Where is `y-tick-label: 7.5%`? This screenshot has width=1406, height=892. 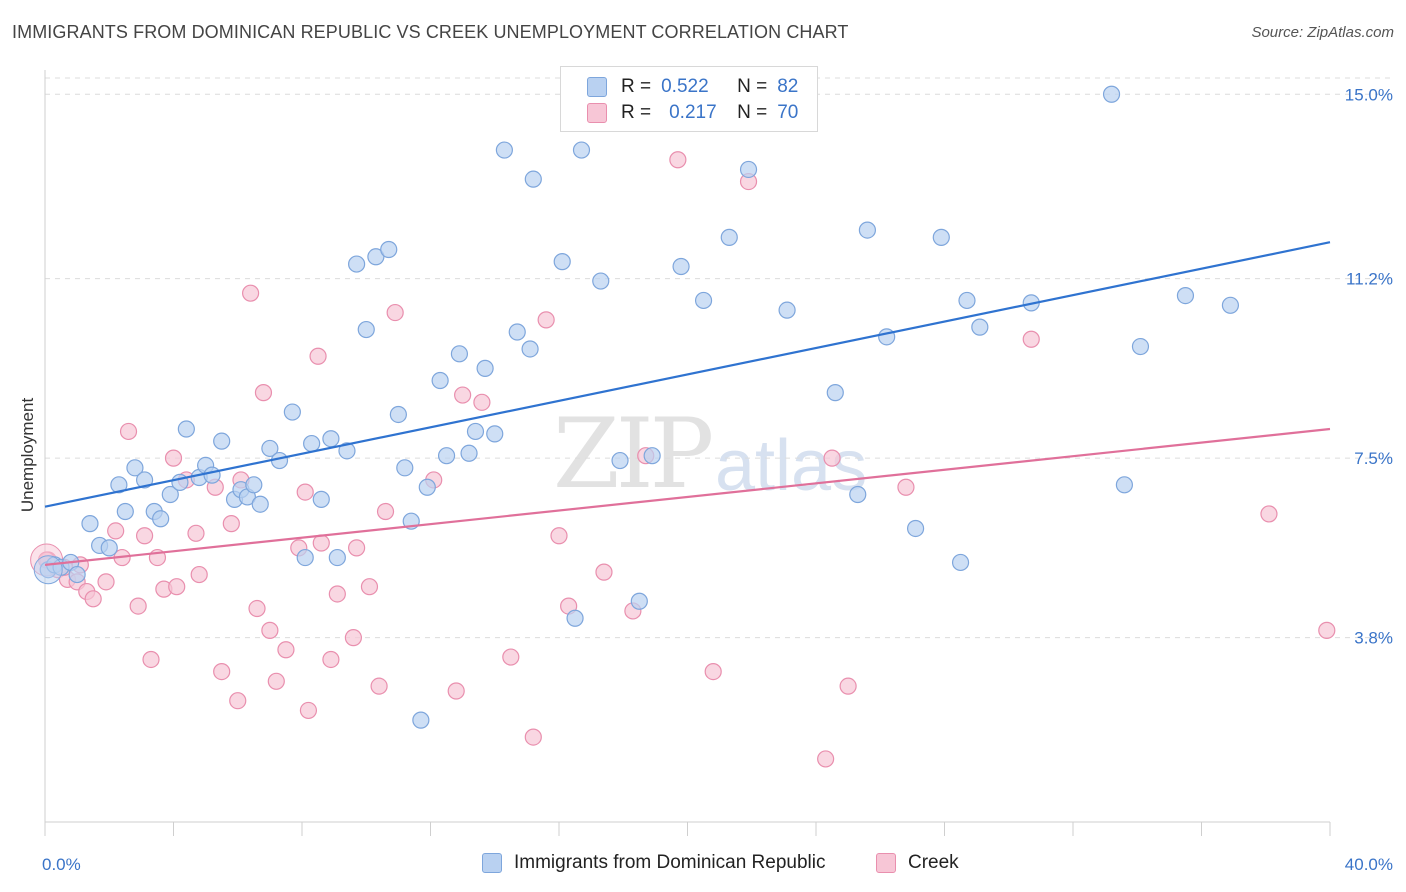 y-tick-label: 7.5% is located at coordinates (1373, 458).